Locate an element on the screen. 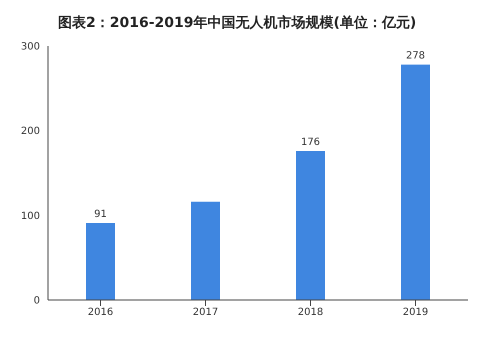 The width and height of the screenshot is (500, 362). y-tick-label: 200 is located at coordinates (30, 132).